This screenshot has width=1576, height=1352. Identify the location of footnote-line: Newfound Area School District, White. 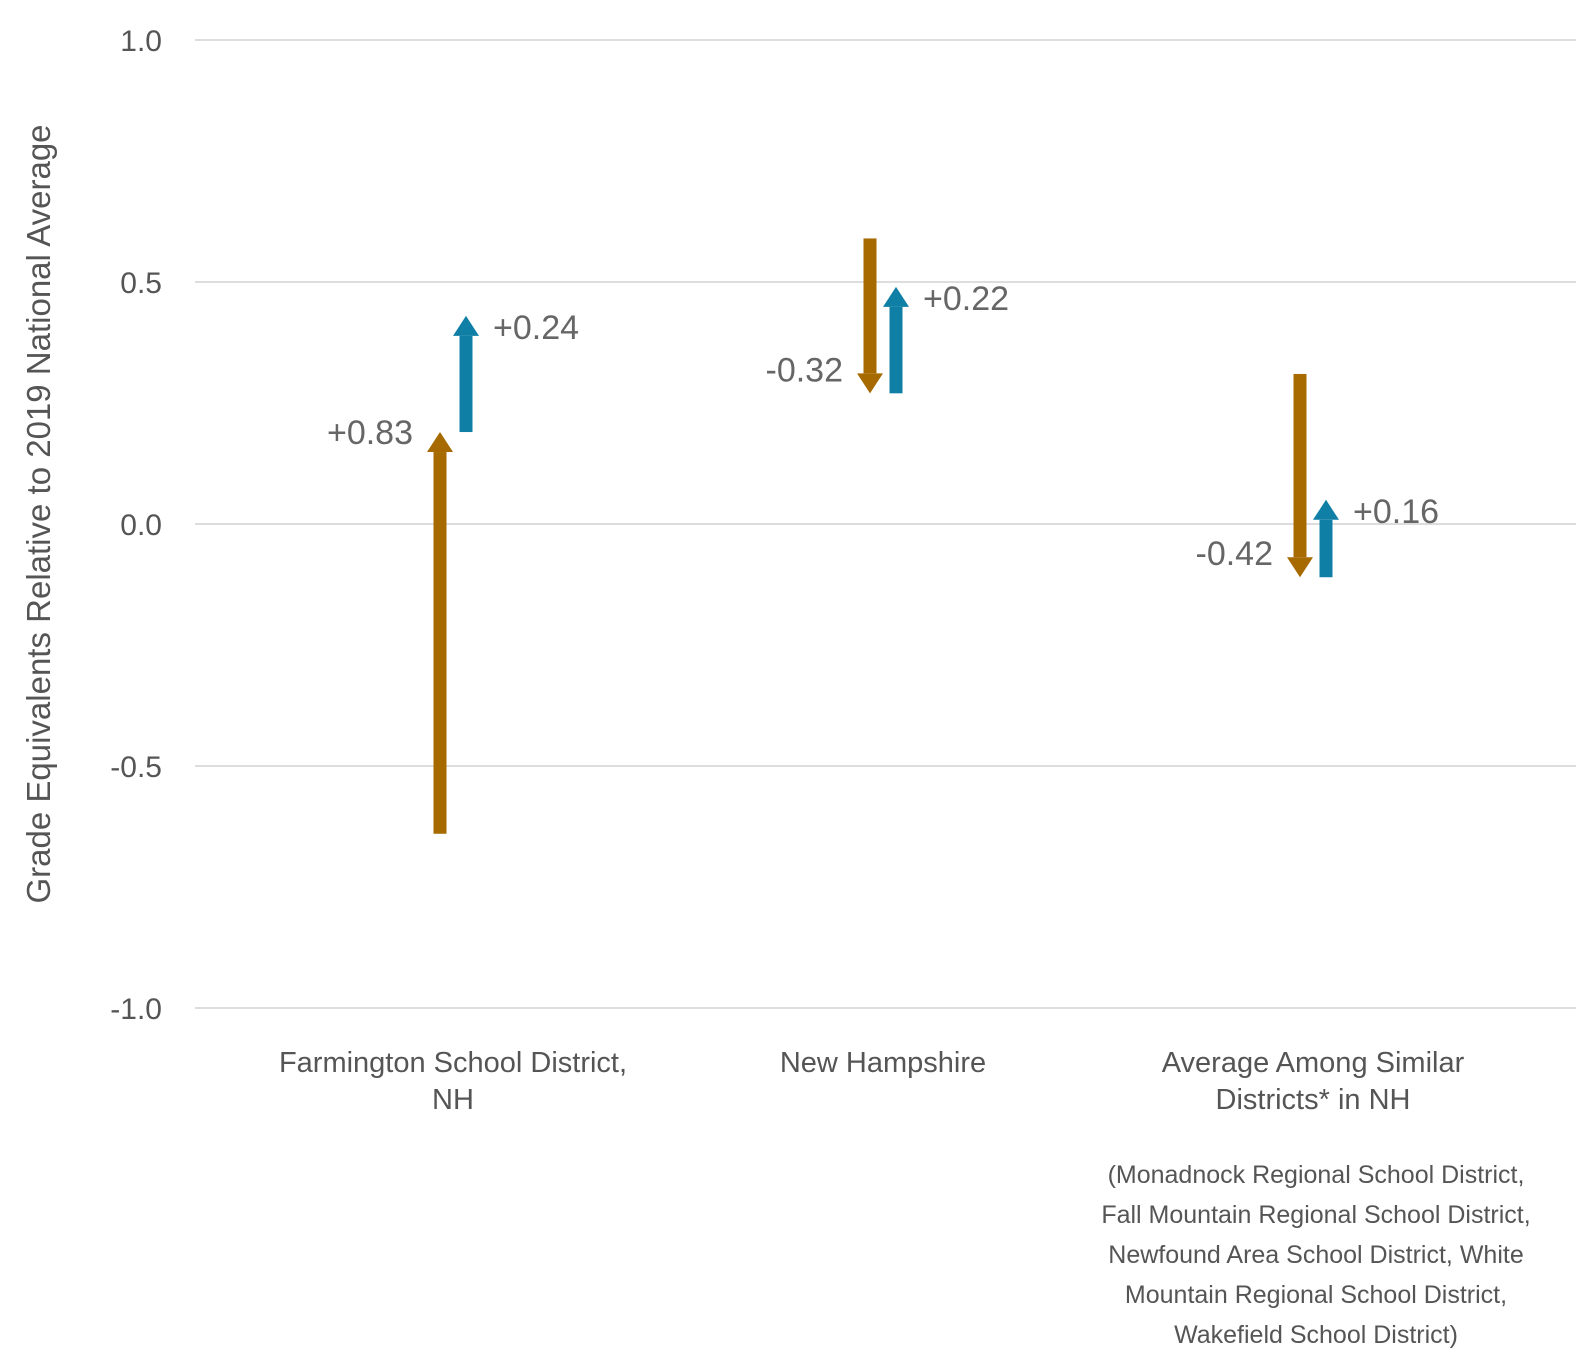
(1315, 1255).